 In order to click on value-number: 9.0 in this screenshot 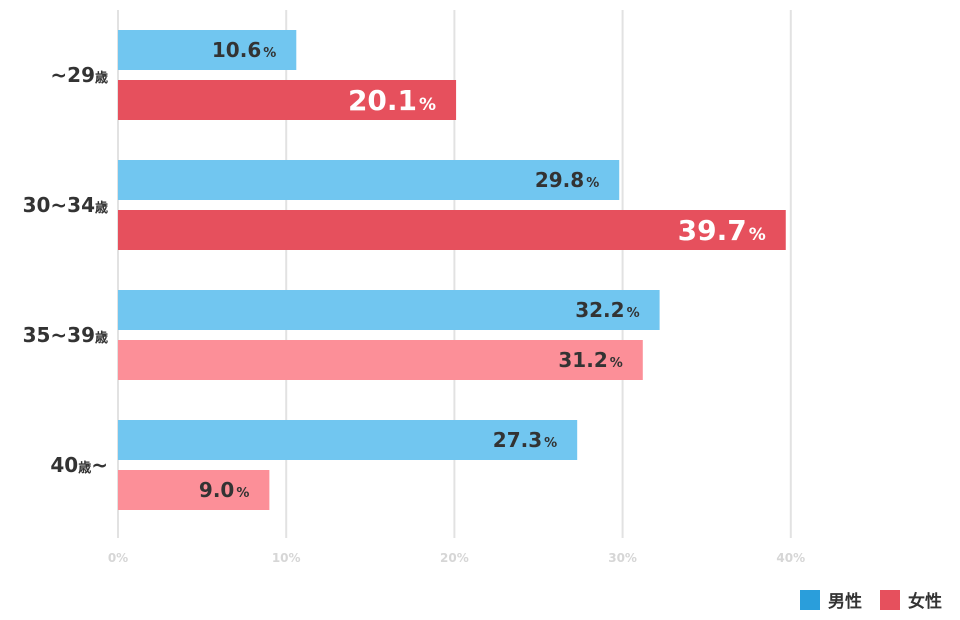, I will do `click(216, 490)`.